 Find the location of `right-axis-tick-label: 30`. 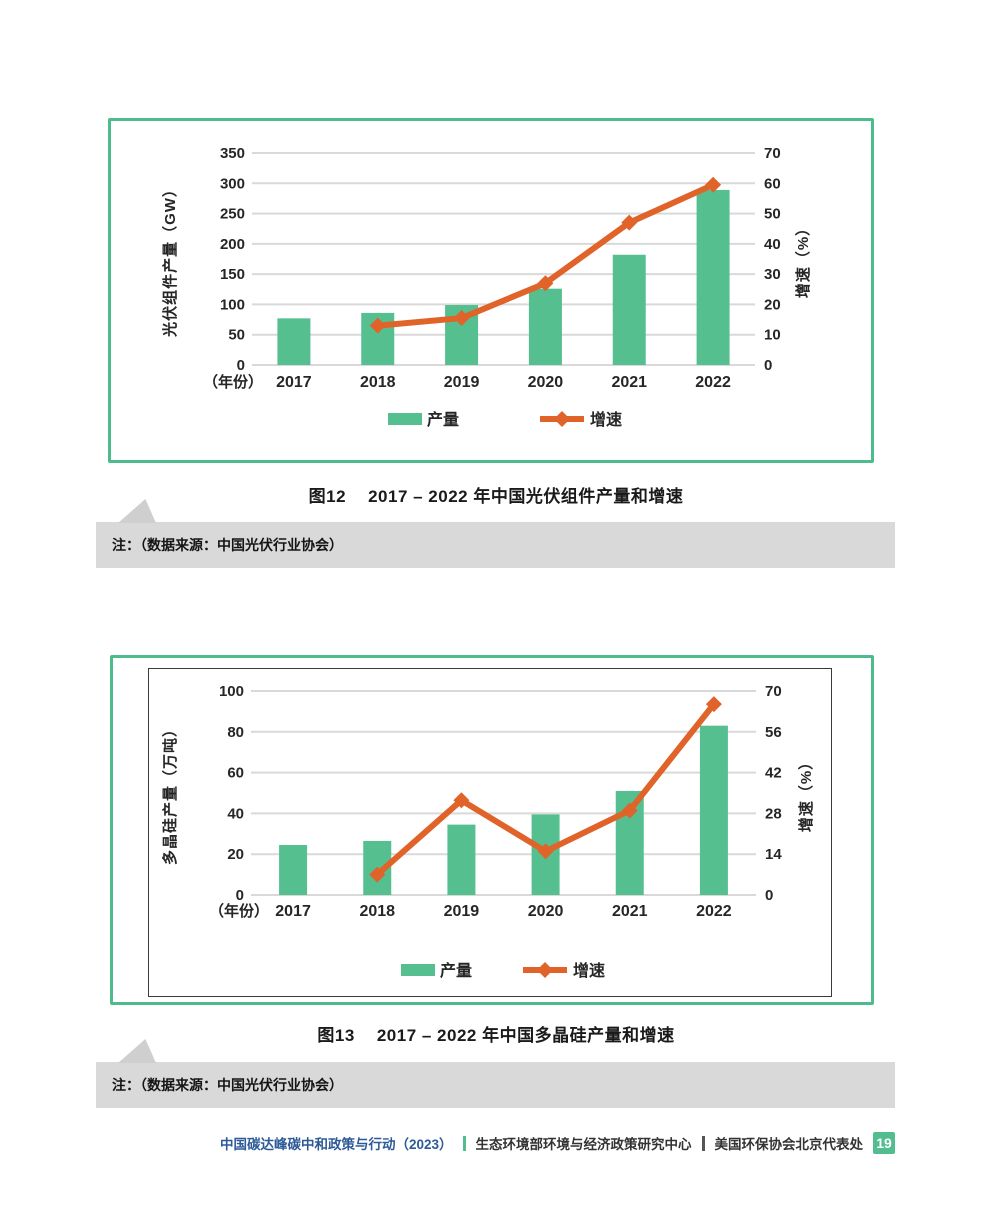

right-axis-tick-label: 30 is located at coordinates (772, 274).